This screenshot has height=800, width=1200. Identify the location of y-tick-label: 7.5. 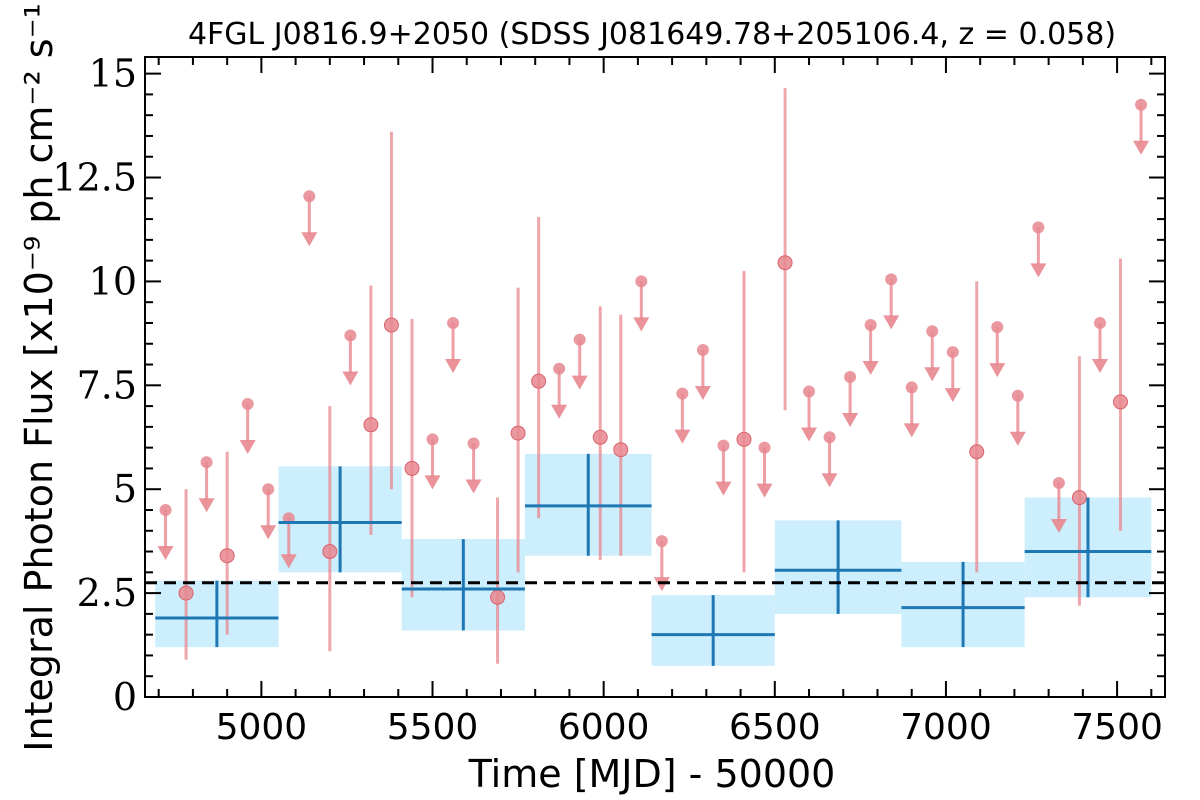
(107, 385).